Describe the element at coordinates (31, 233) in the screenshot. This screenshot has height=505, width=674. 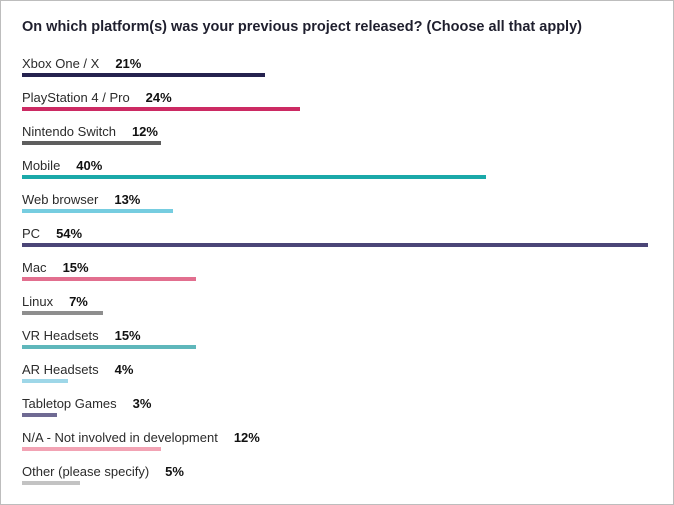
I see `category-label: PC` at that location.